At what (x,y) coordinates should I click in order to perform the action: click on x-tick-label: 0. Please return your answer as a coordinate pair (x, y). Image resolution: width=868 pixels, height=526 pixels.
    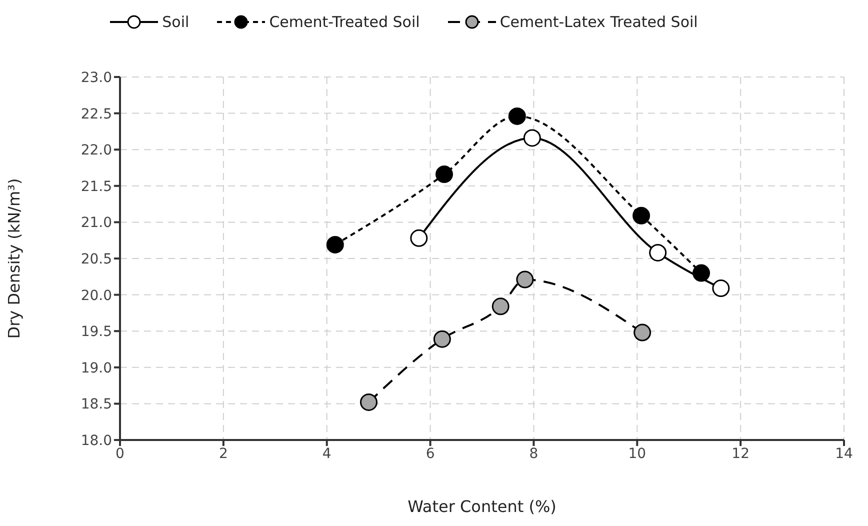
    Looking at the image, I should click on (120, 454).